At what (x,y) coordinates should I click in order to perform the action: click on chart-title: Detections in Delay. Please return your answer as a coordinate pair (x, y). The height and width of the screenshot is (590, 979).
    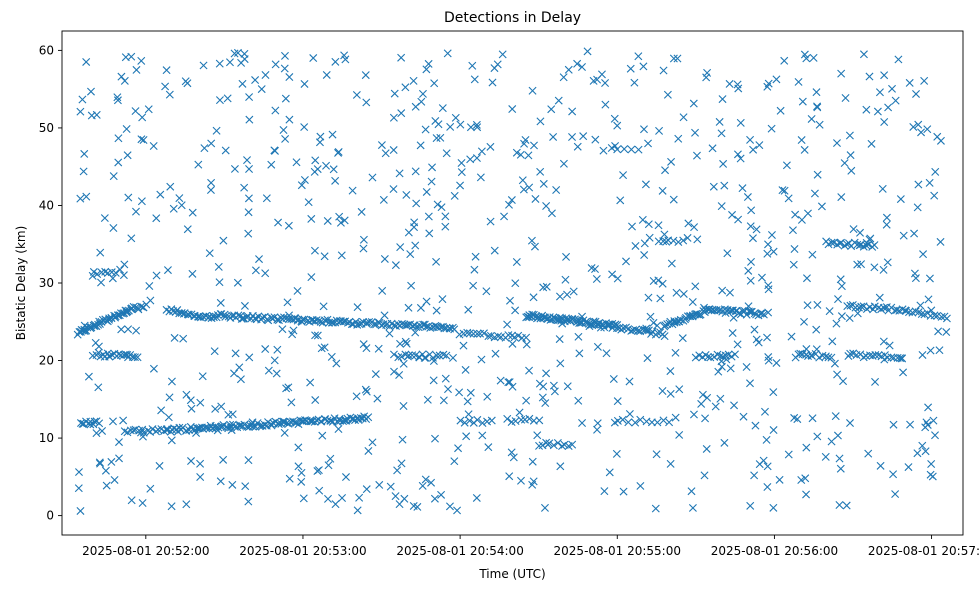
    Looking at the image, I should click on (512, 18).